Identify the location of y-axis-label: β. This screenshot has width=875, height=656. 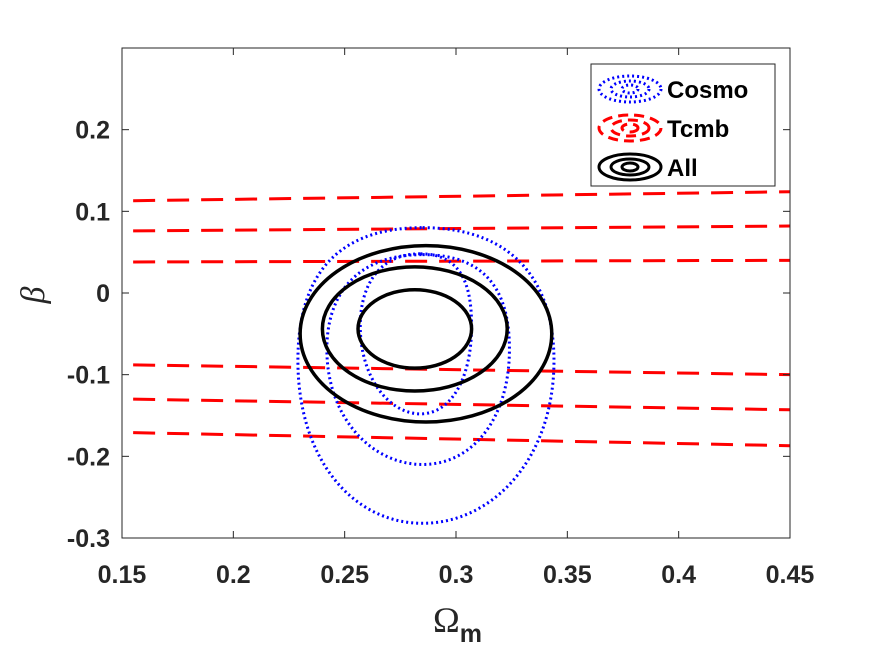
(33, 295).